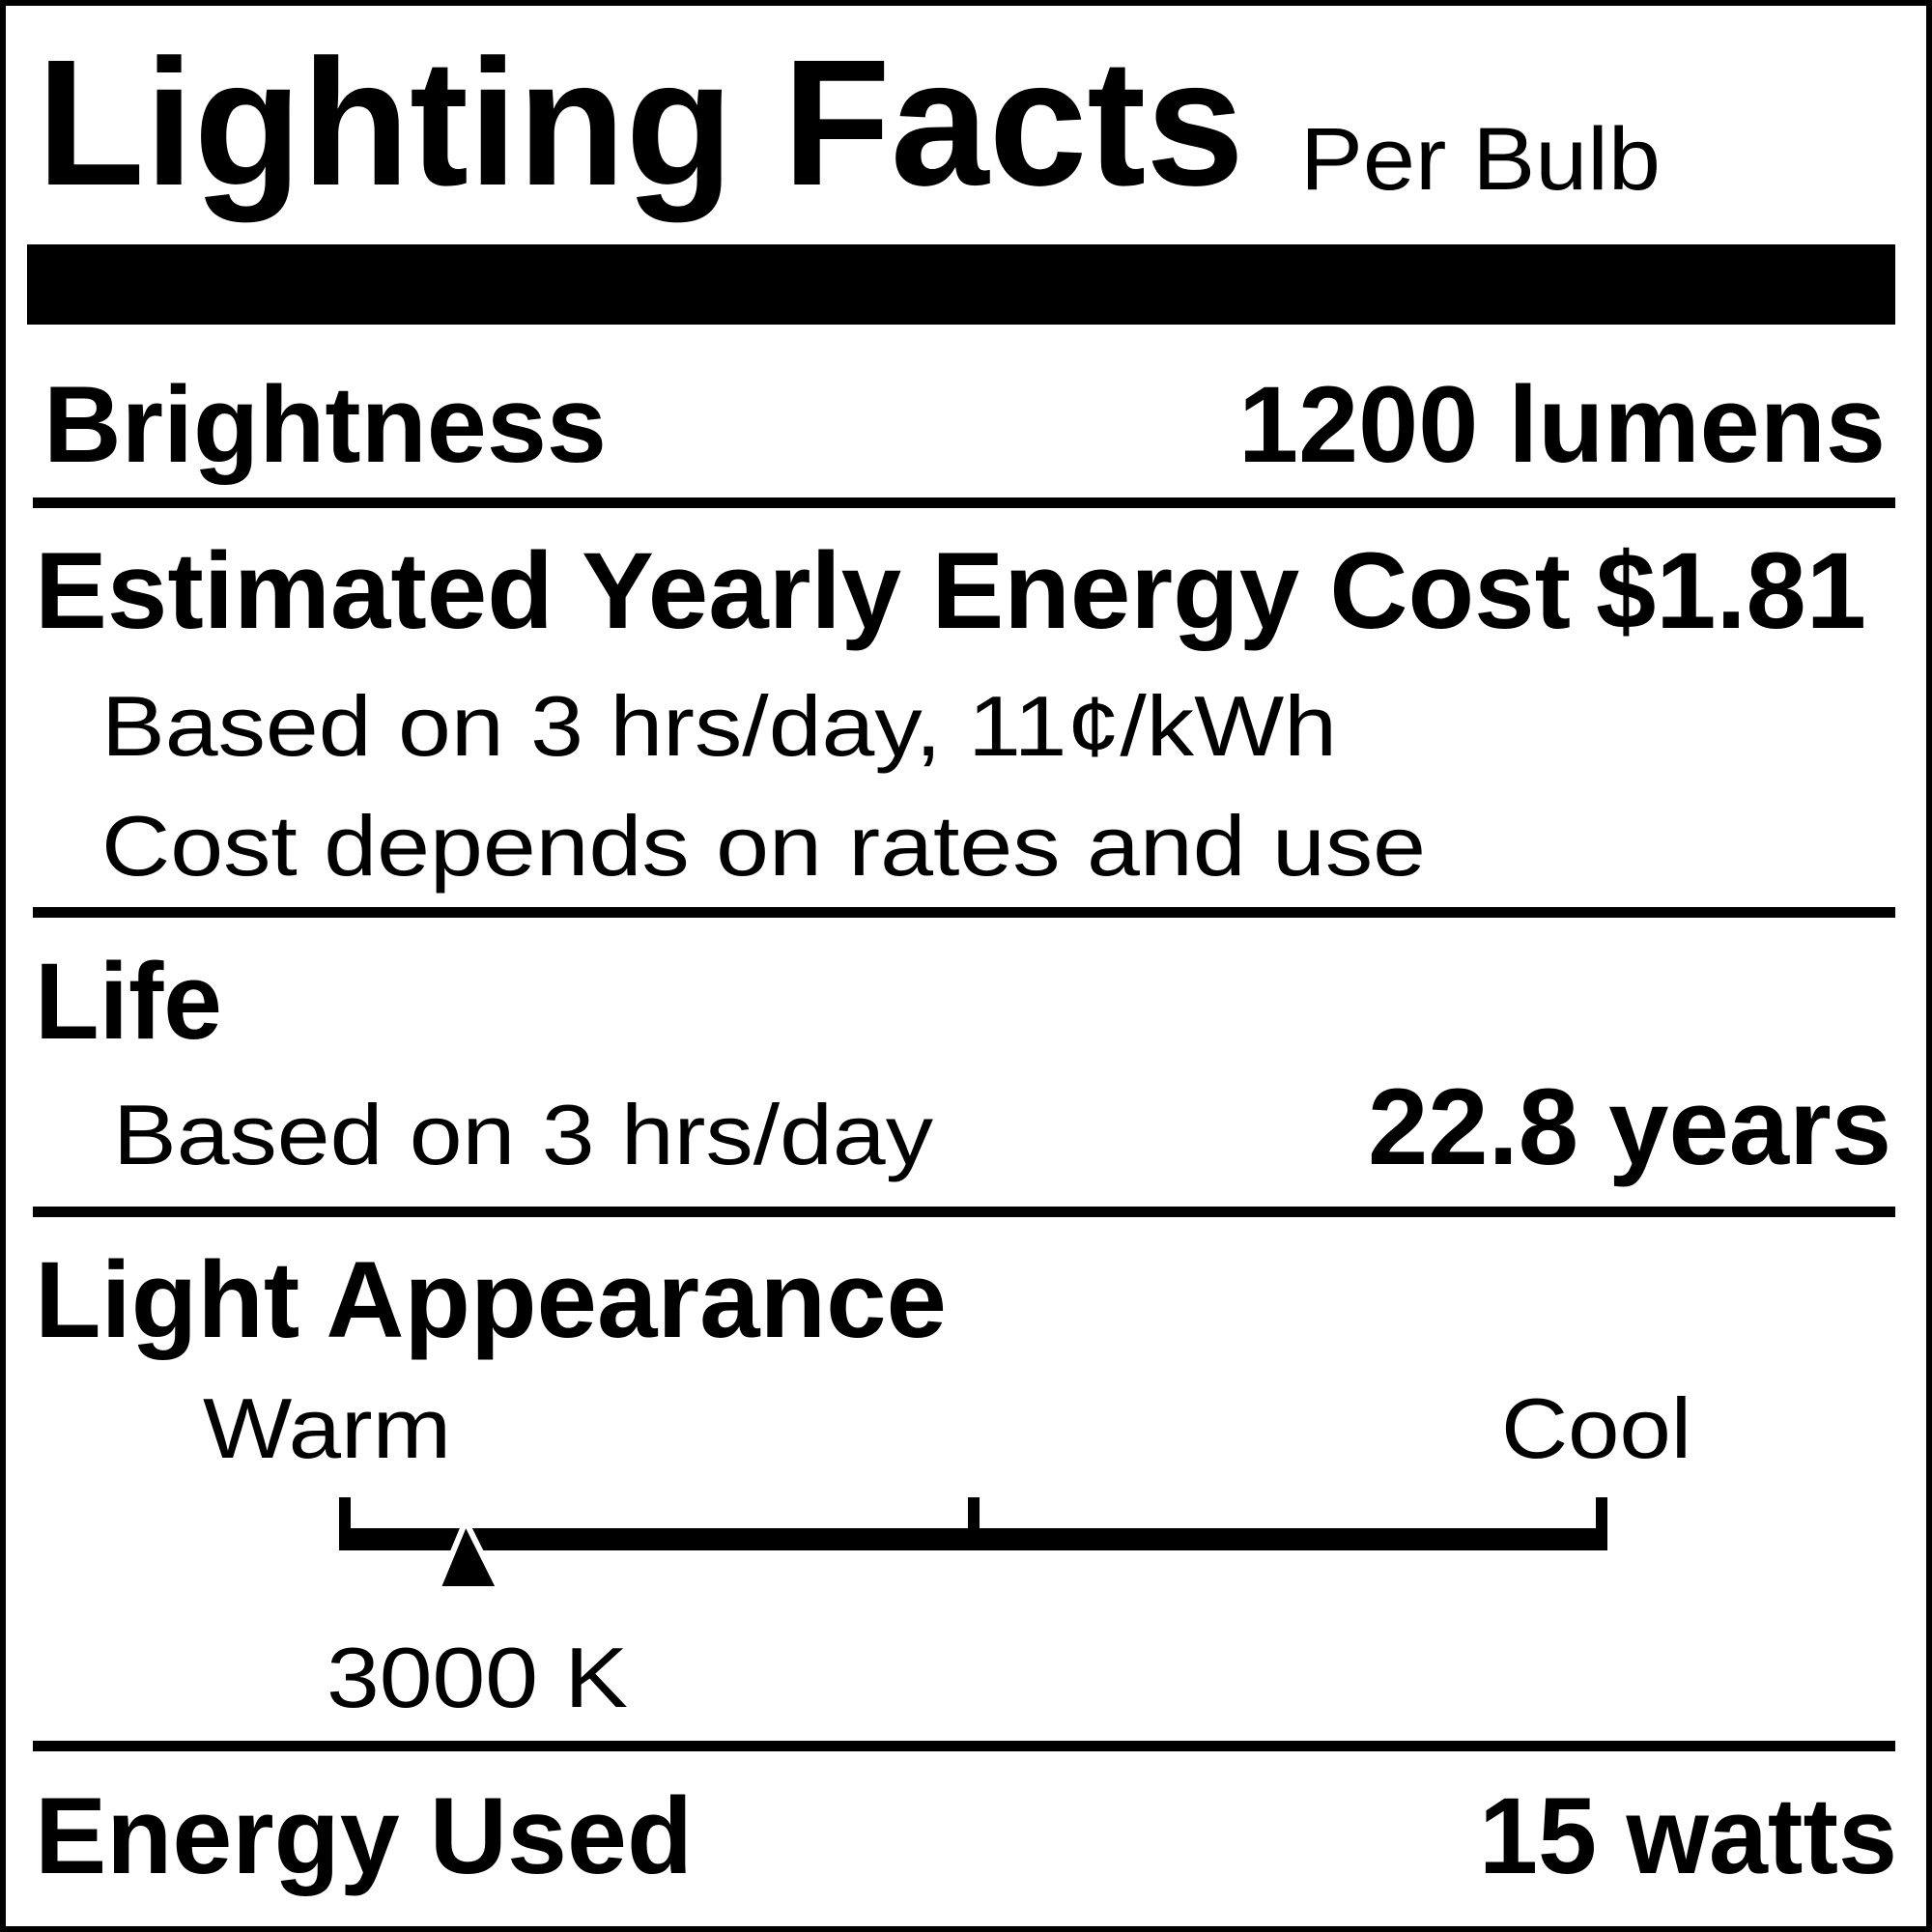  I want to click on brightness-value: 1200 lumens, so click(1562, 424).